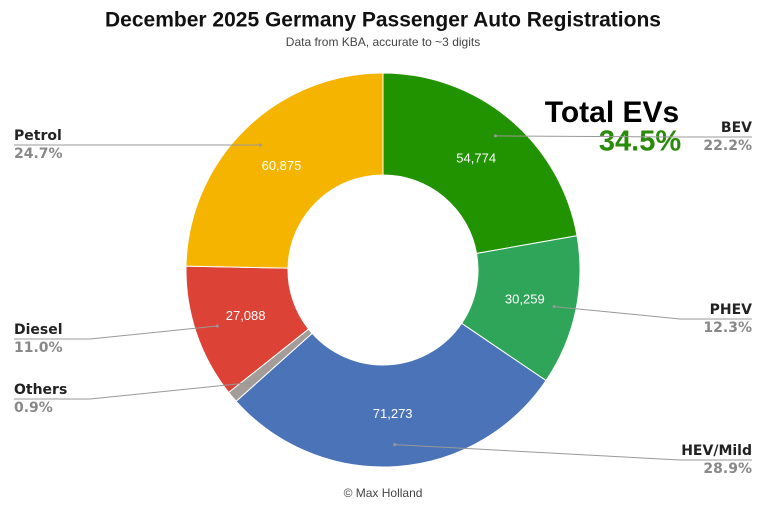  I want to click on legend-label: Diesel, so click(38, 330).